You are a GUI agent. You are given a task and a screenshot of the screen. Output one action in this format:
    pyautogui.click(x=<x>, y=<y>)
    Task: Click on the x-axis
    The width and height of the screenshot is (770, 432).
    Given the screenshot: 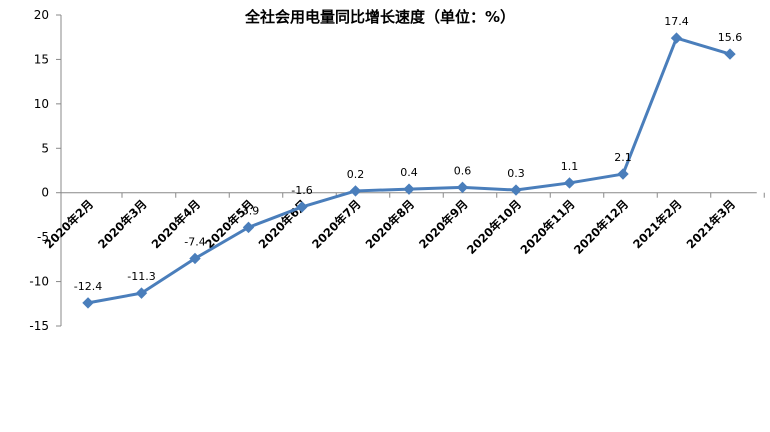 What is the action you would take?
    pyautogui.click(x=413, y=195)
    